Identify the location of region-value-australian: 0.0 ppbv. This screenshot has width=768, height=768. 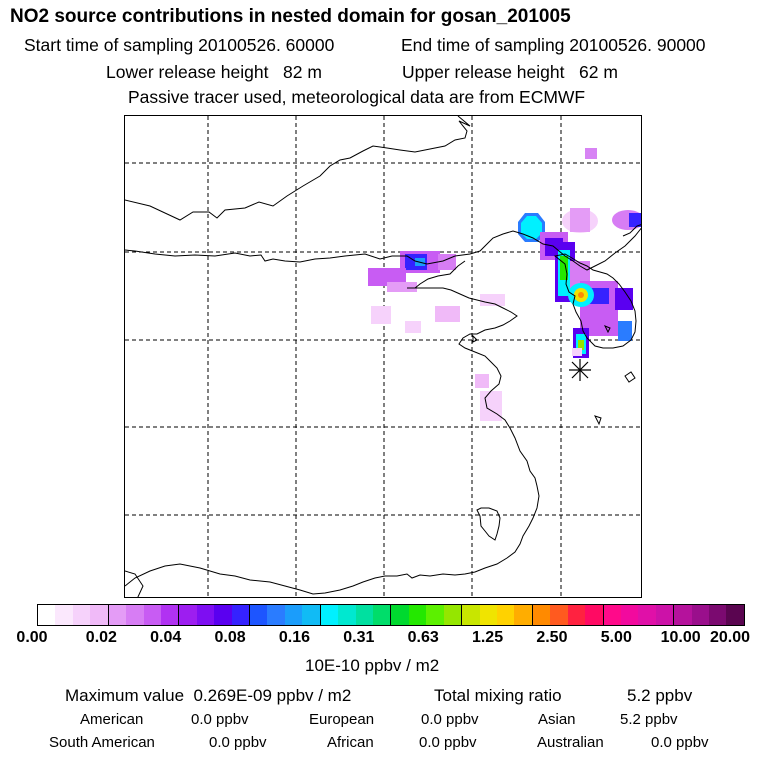
(680, 742).